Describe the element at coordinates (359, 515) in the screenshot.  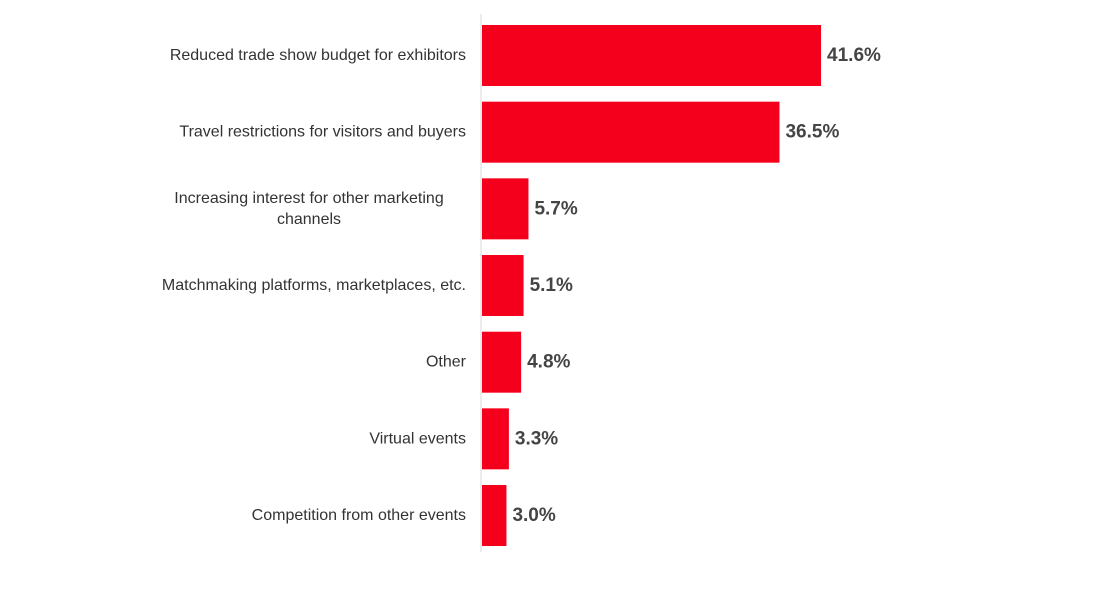
I see `category-label-7: Competition from other events` at that location.